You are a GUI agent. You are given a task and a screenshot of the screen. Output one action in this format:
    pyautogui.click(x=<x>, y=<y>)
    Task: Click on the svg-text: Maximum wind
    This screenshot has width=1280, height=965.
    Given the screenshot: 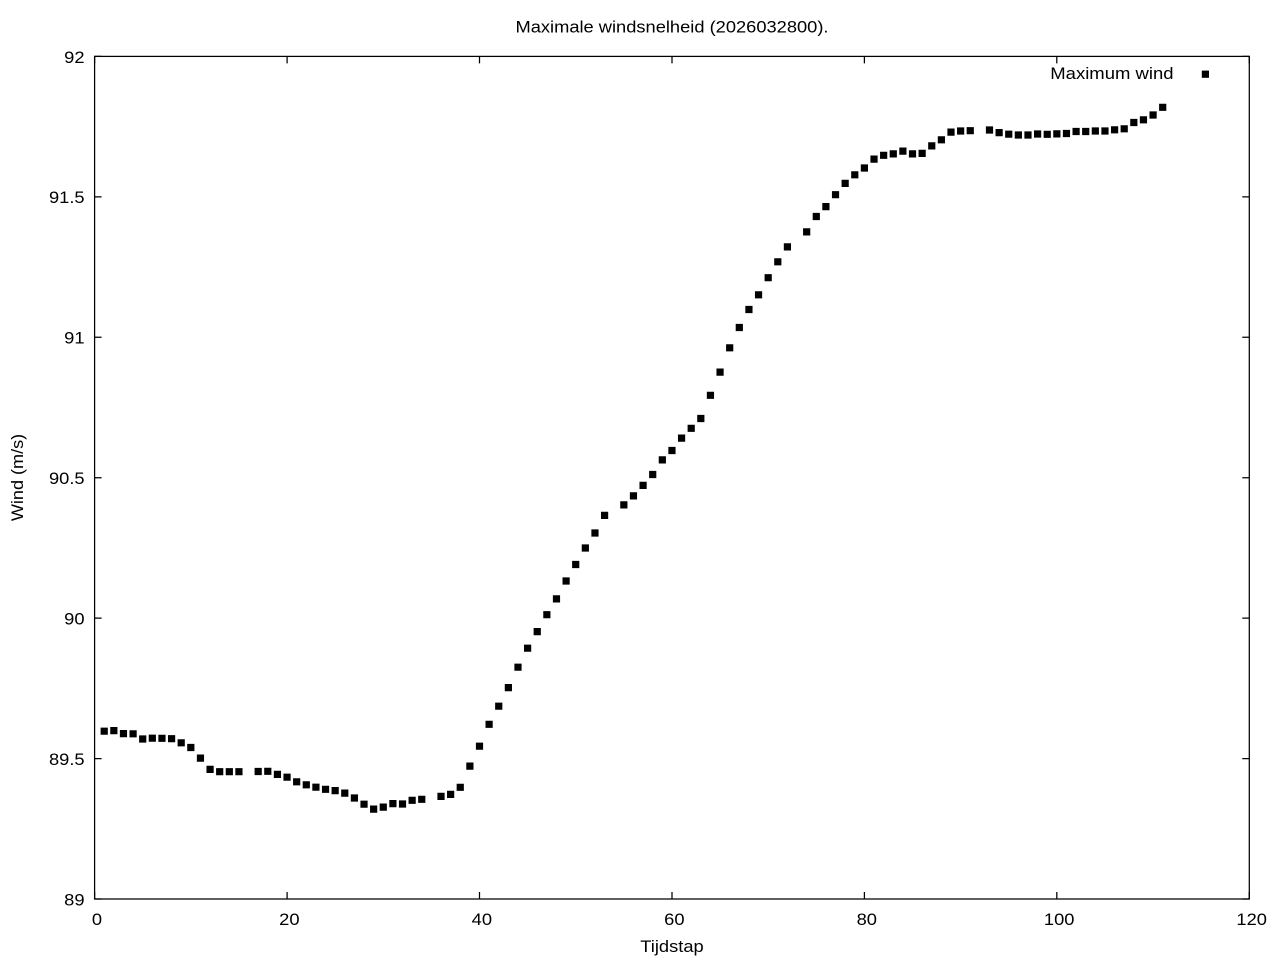 What is the action you would take?
    pyautogui.click(x=1111, y=73)
    